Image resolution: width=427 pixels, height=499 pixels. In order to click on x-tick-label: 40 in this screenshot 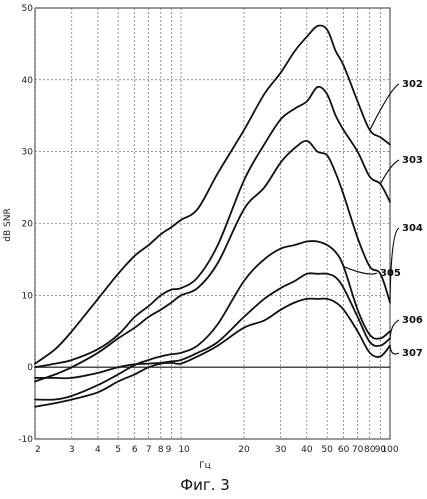, I will do `click(307, 450)`.